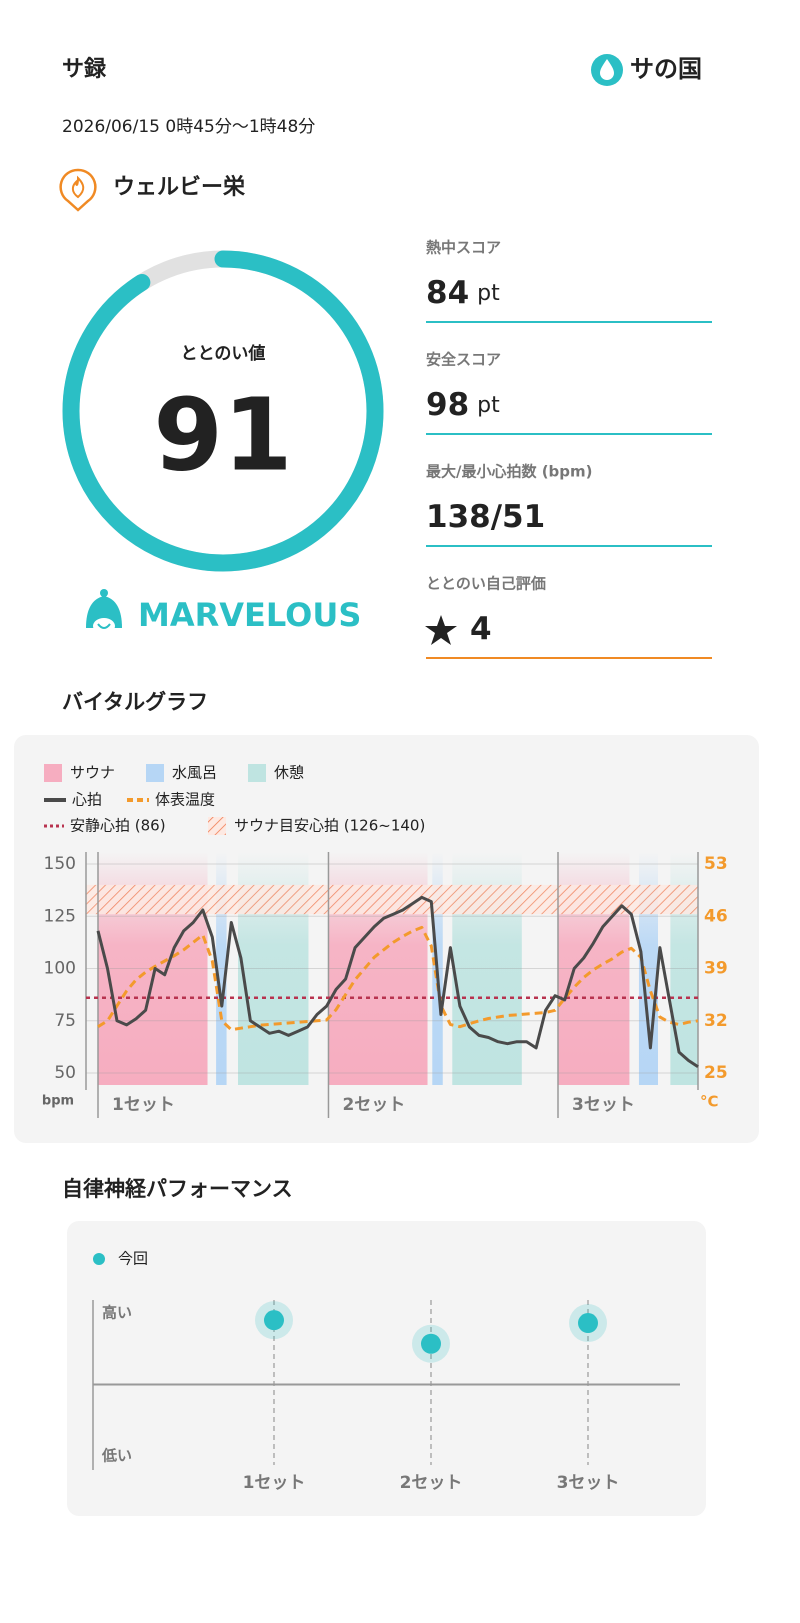 This screenshot has height=1623, width=800. Describe the element at coordinates (188, 127) in the screenshot. I see `session-datetime: 2026/06/15 0時45分〜1時48分` at that location.